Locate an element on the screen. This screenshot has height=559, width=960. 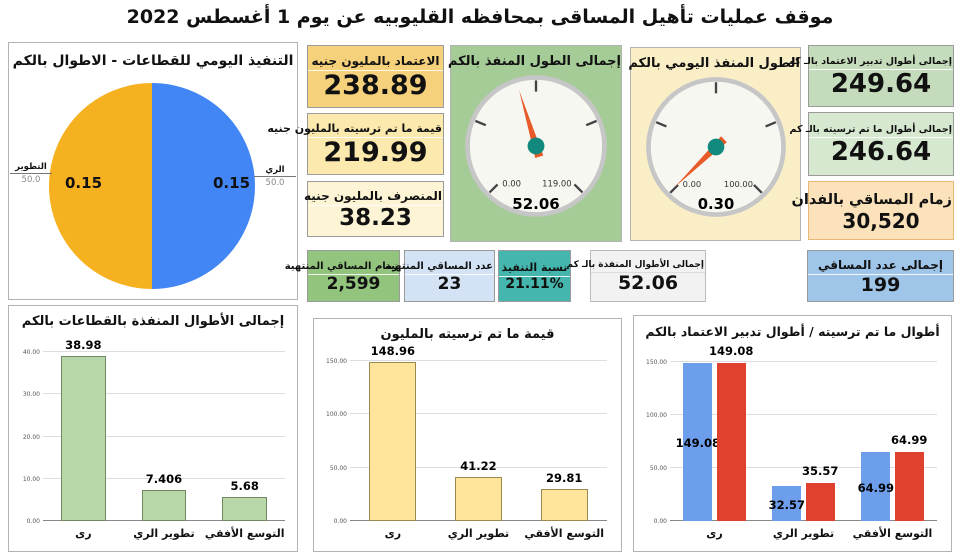
kpi-execution-percentage: نسبة التنفيذ 21.11% is located at coordinates (534, 276).